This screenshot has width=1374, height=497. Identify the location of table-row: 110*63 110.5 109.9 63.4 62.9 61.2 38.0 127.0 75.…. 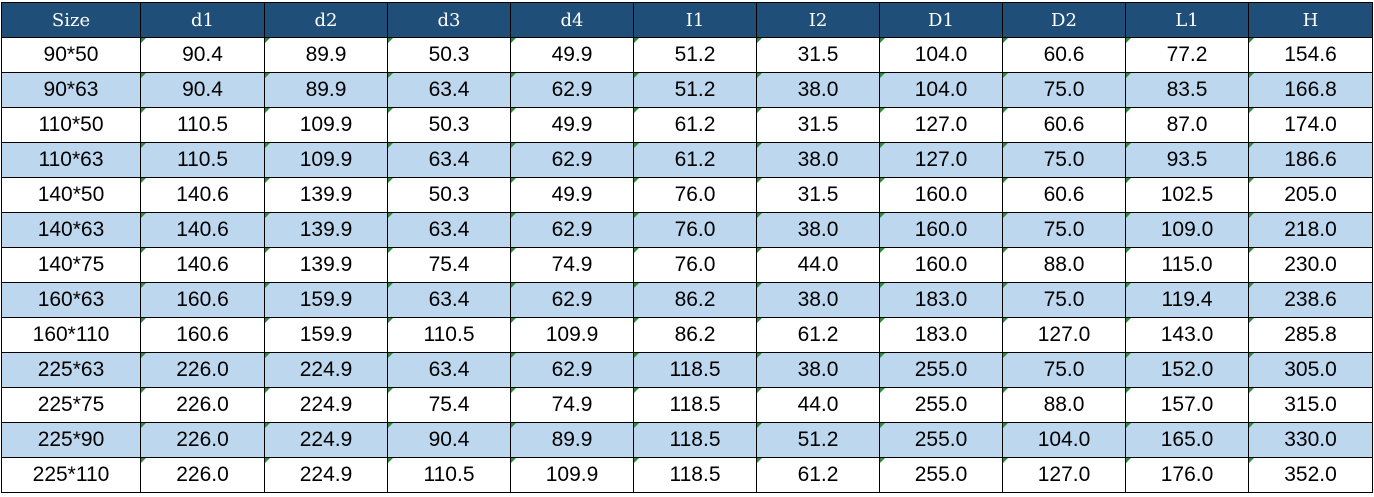
(687, 160).